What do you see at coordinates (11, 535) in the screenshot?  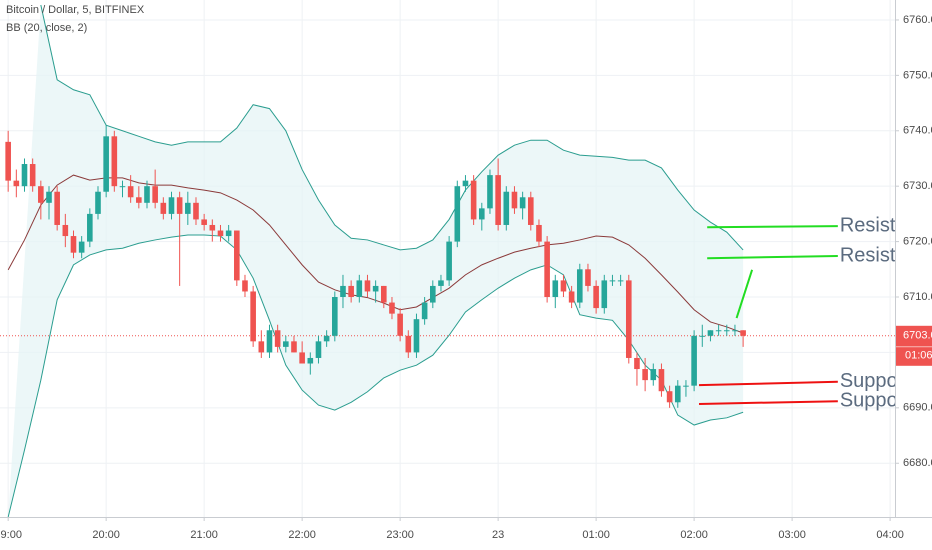 I see `x-tick-label: 19:00` at bounding box center [11, 535].